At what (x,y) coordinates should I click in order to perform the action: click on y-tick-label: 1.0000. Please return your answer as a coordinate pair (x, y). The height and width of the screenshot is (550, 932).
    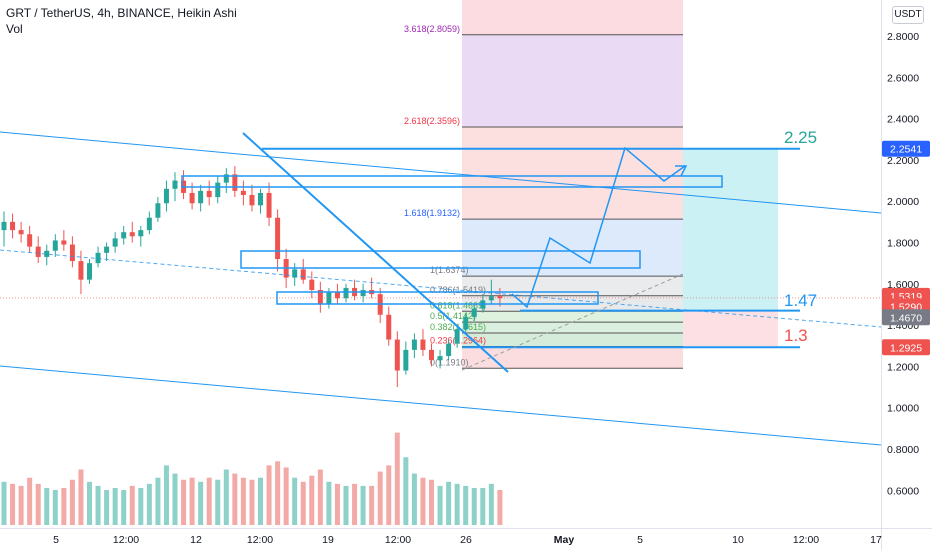
    Looking at the image, I should click on (903, 409).